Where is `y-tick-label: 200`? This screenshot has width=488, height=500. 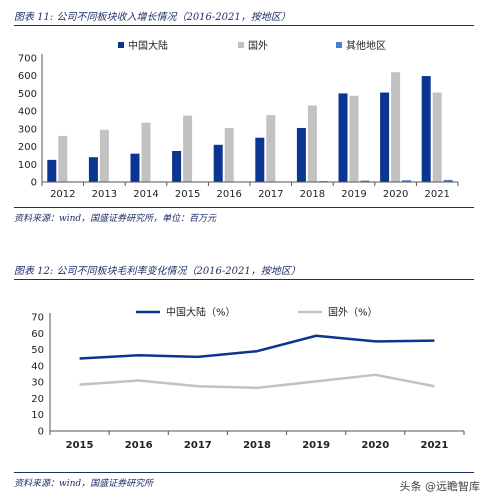
y-tick-label: 200 is located at coordinates (27, 147).